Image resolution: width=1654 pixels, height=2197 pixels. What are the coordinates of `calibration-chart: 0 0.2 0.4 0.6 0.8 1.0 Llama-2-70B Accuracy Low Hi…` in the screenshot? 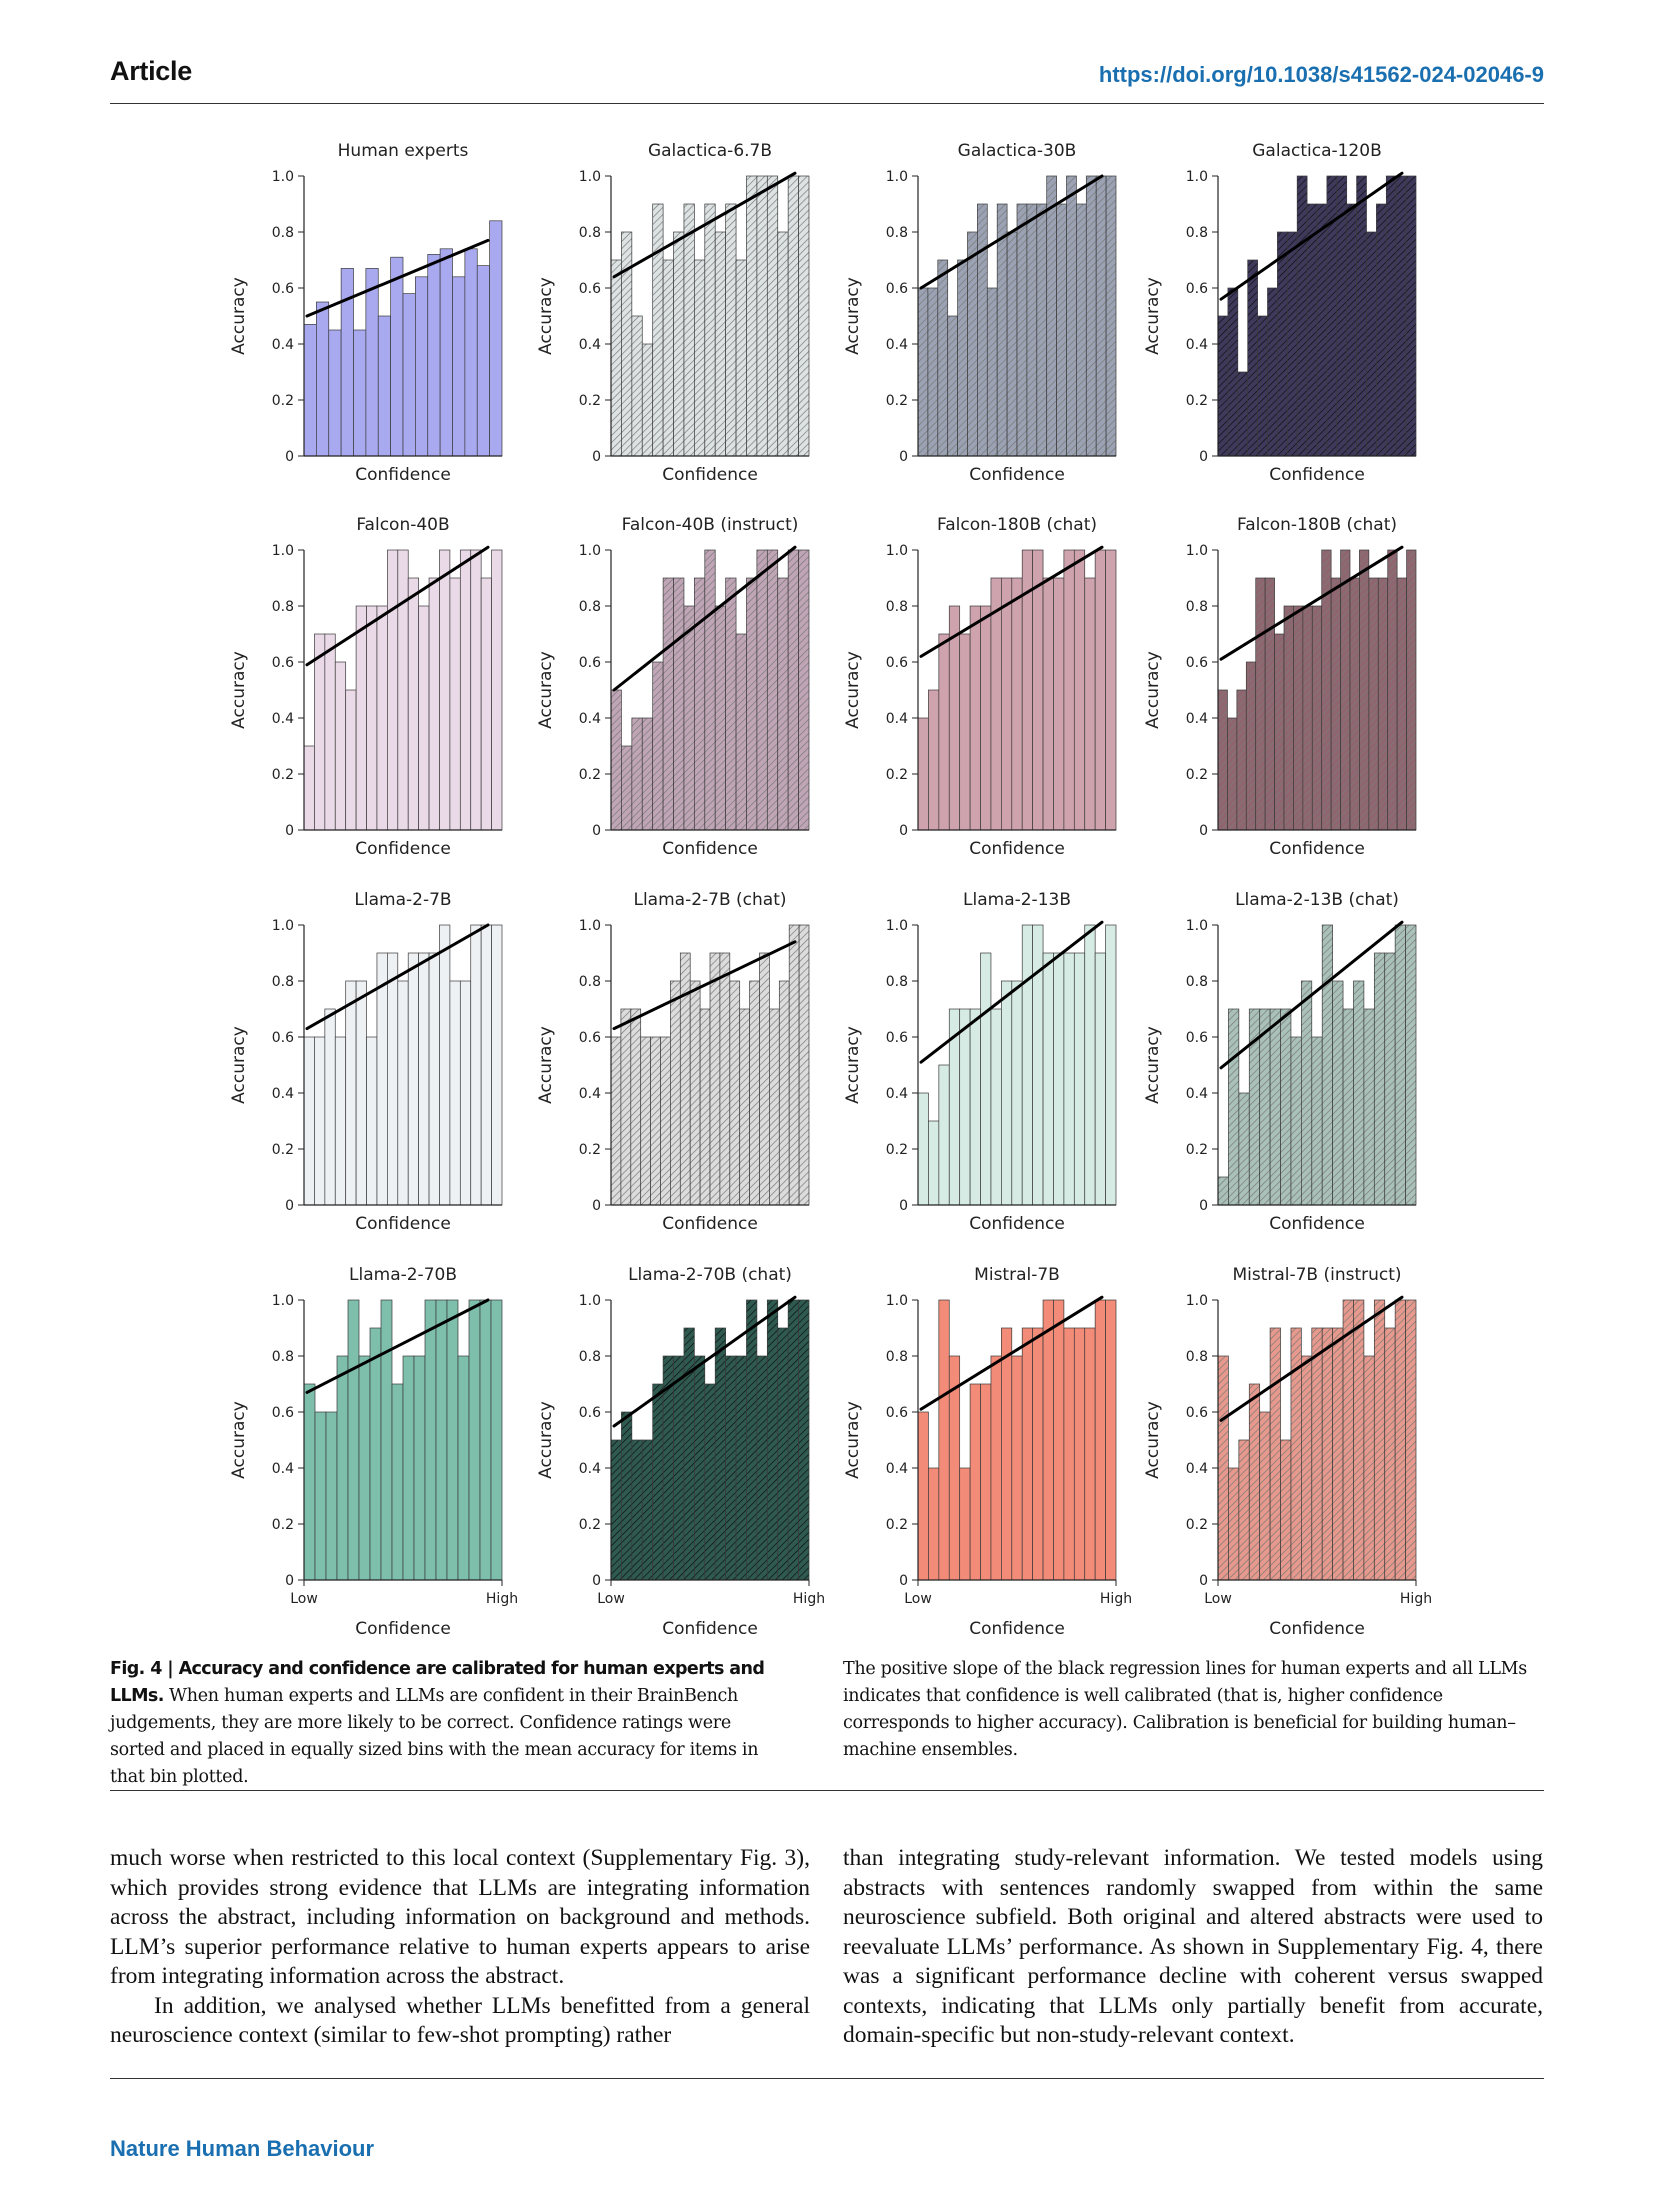 It's located at (373, 1452).